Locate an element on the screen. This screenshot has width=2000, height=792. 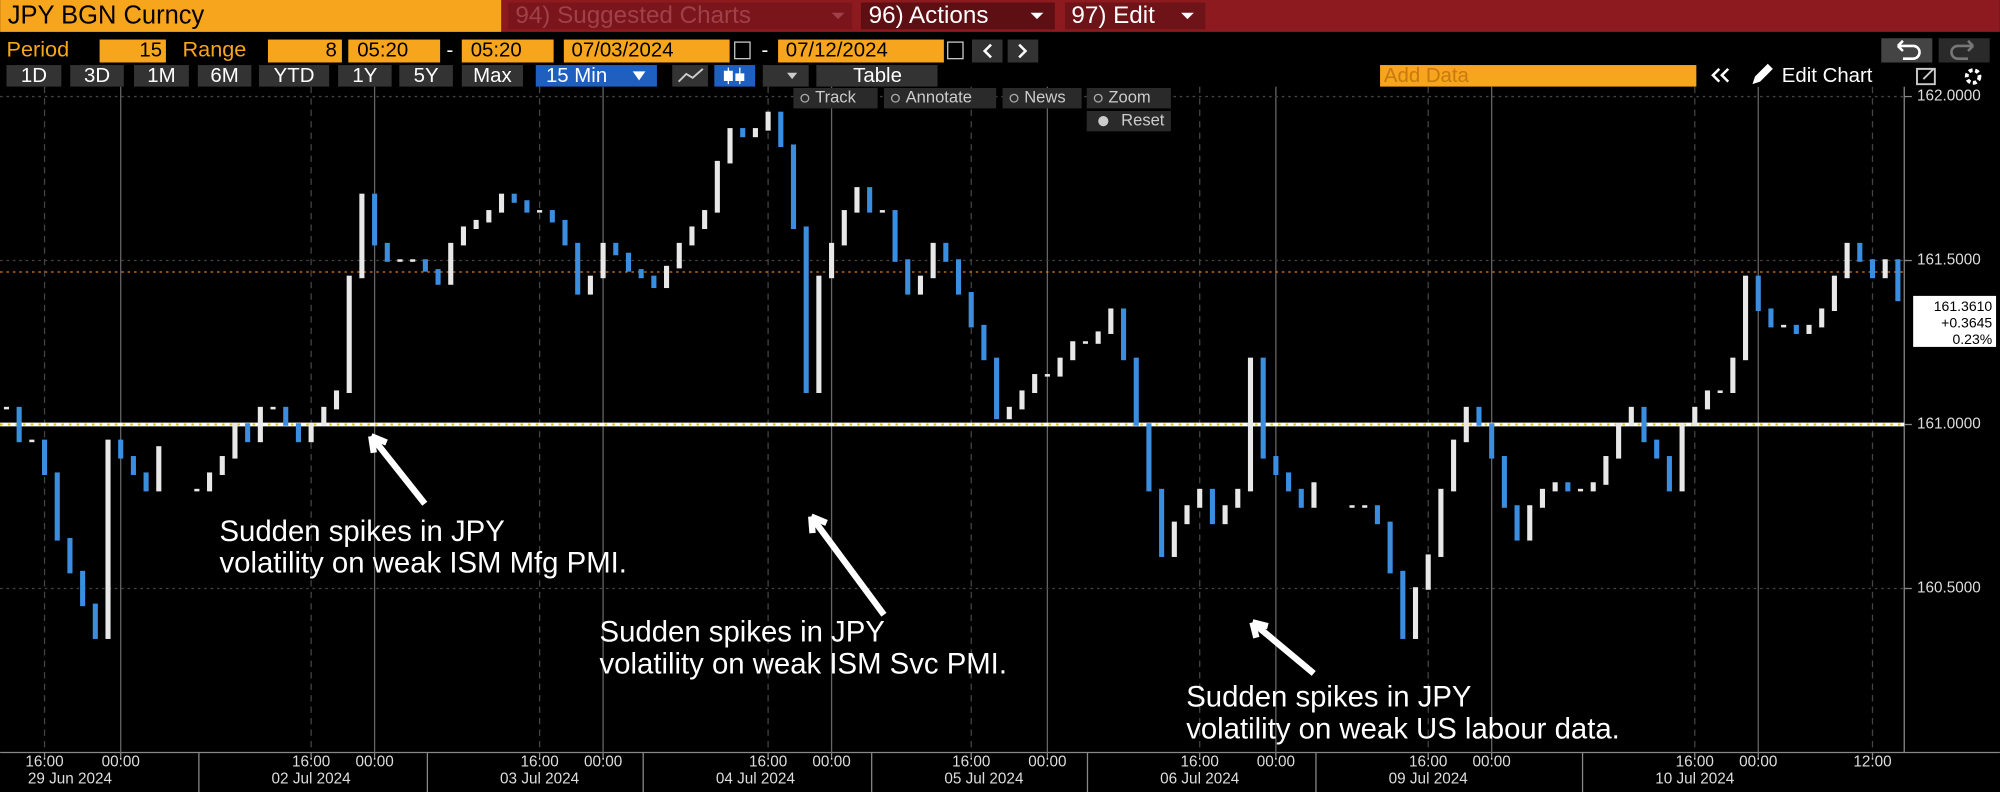
last-price-text: 161.3610 is located at coordinates (1963, 306).